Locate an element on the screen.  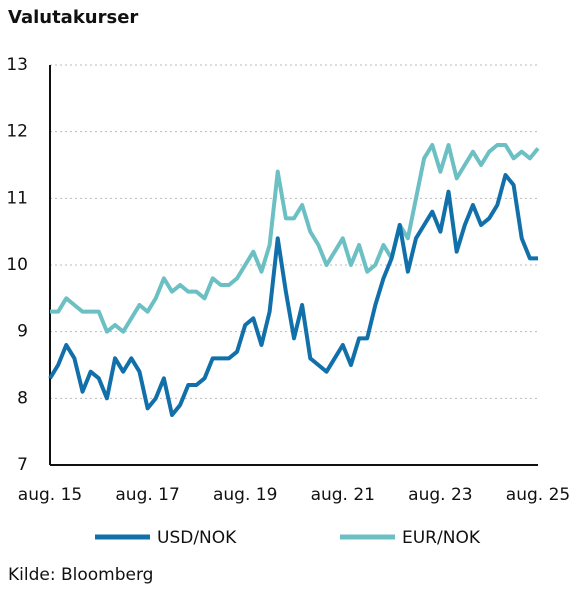
y-tick-label: 7 is located at coordinates (22, 465).